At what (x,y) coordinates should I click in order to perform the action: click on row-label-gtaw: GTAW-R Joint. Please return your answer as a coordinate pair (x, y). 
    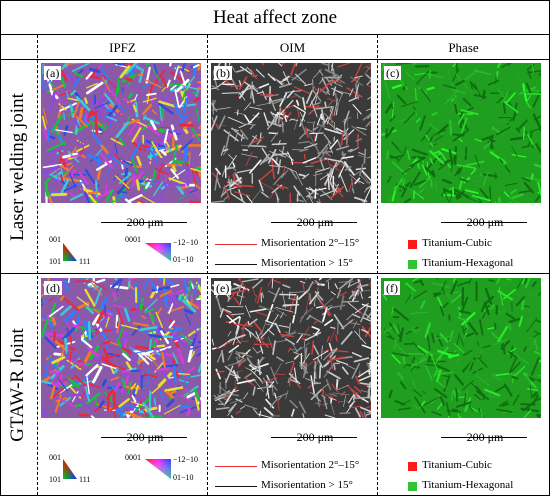
    Looking at the image, I should click on (17, 384).